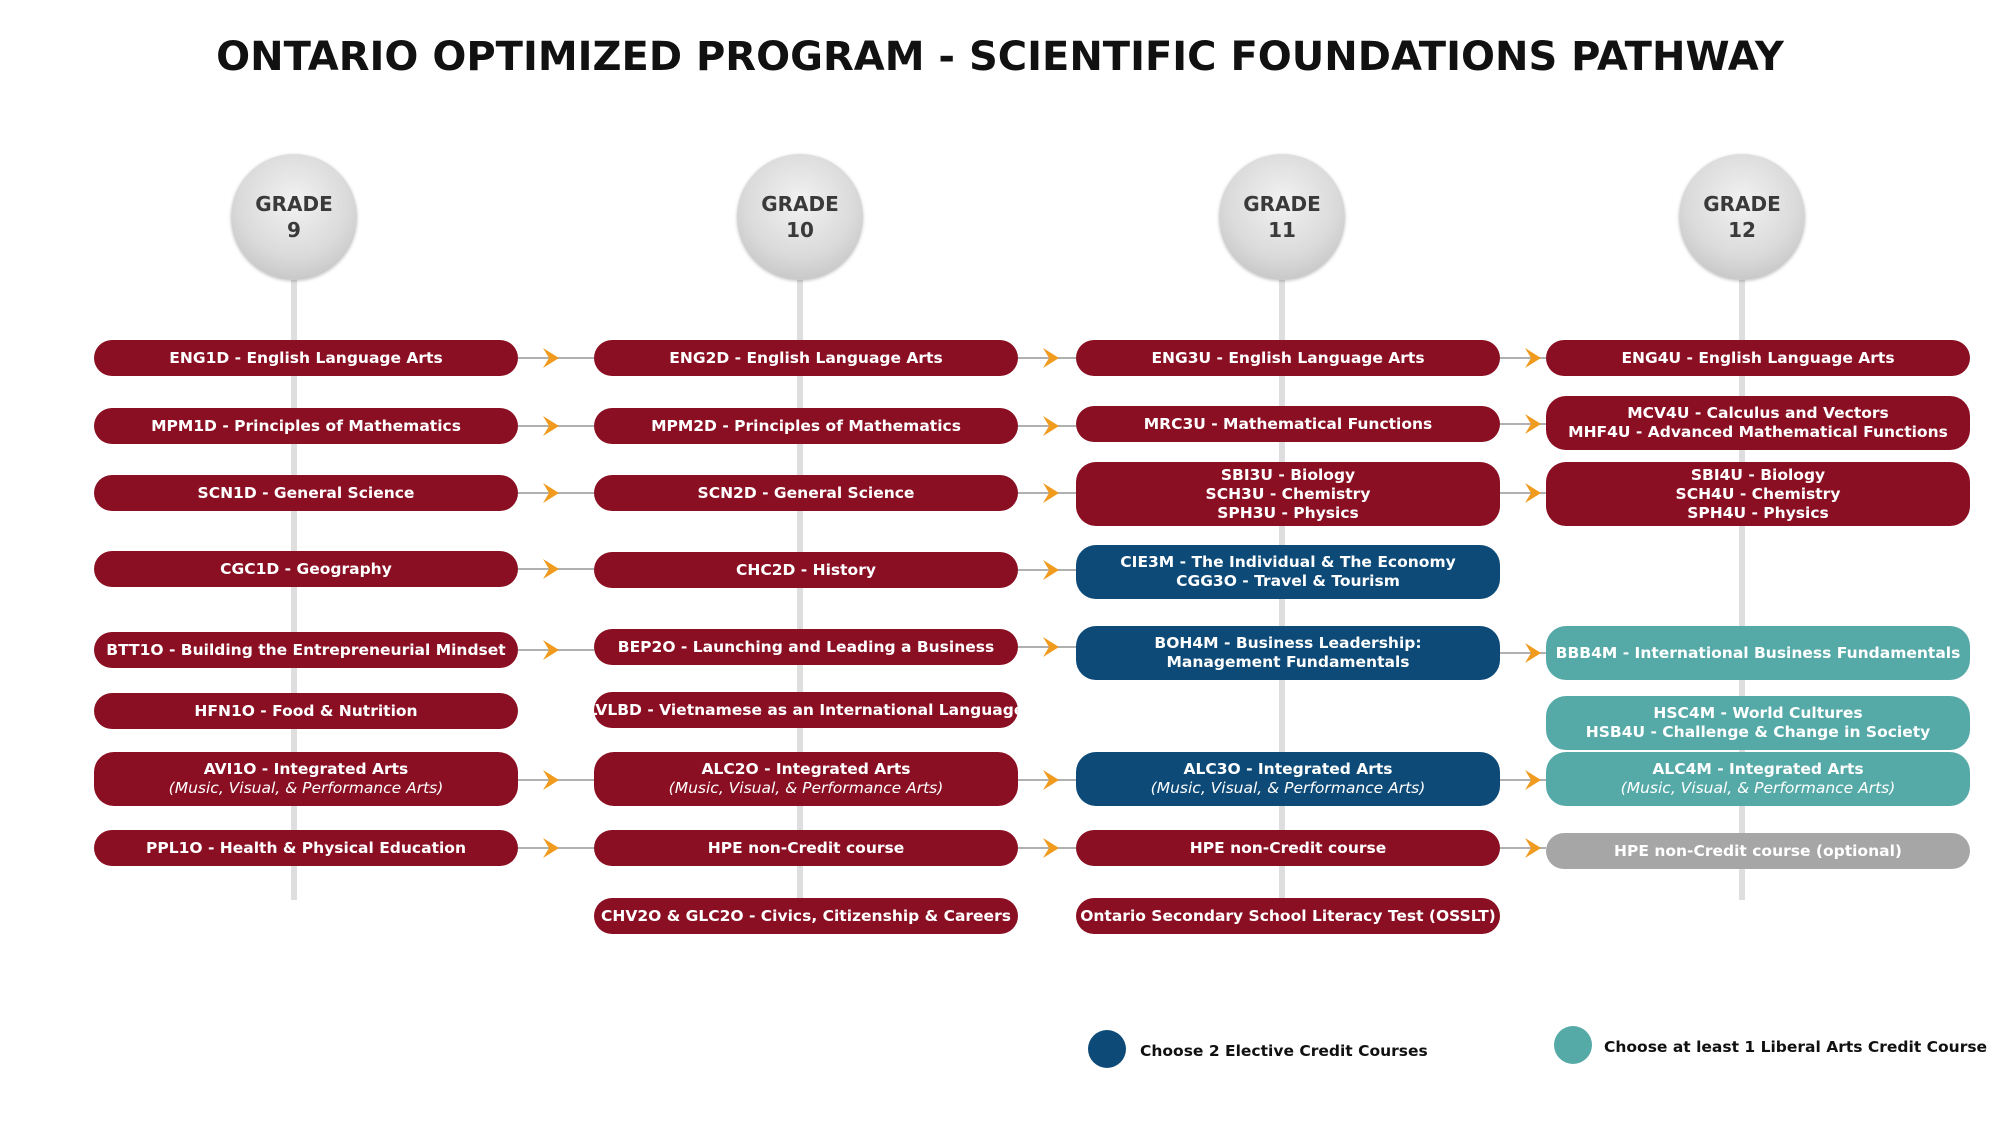 Image resolution: width=2000 pixels, height=1123 pixels. Describe the element at coordinates (1758, 850) in the screenshot. I see `course-line: HPE non-Credit course (optional)` at that location.